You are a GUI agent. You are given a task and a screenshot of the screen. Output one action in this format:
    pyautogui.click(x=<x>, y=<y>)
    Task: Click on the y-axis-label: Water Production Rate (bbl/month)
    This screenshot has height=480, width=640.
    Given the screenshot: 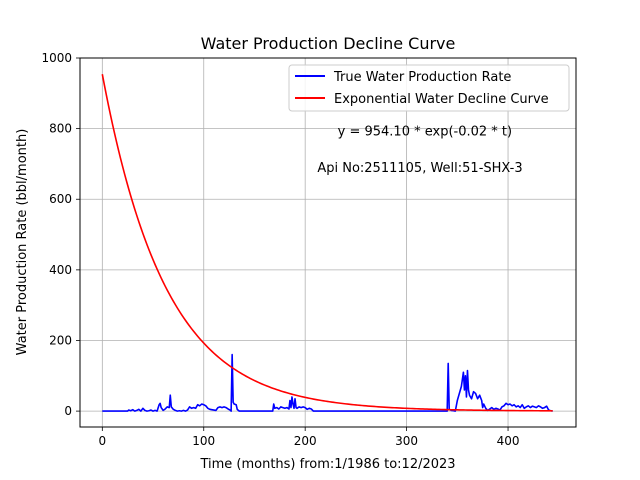 What is the action you would take?
    pyautogui.click(x=22, y=242)
    